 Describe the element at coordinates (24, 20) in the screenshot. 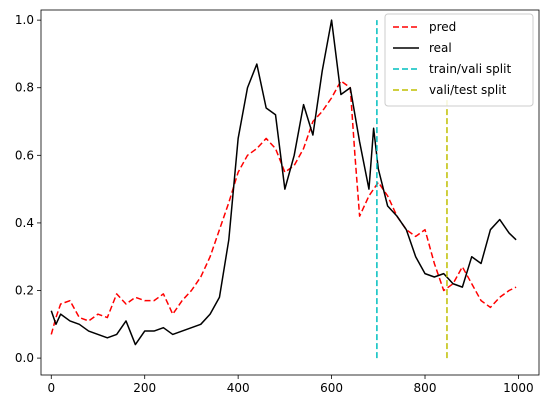

I see `y-tick-label: 1.0` at that location.